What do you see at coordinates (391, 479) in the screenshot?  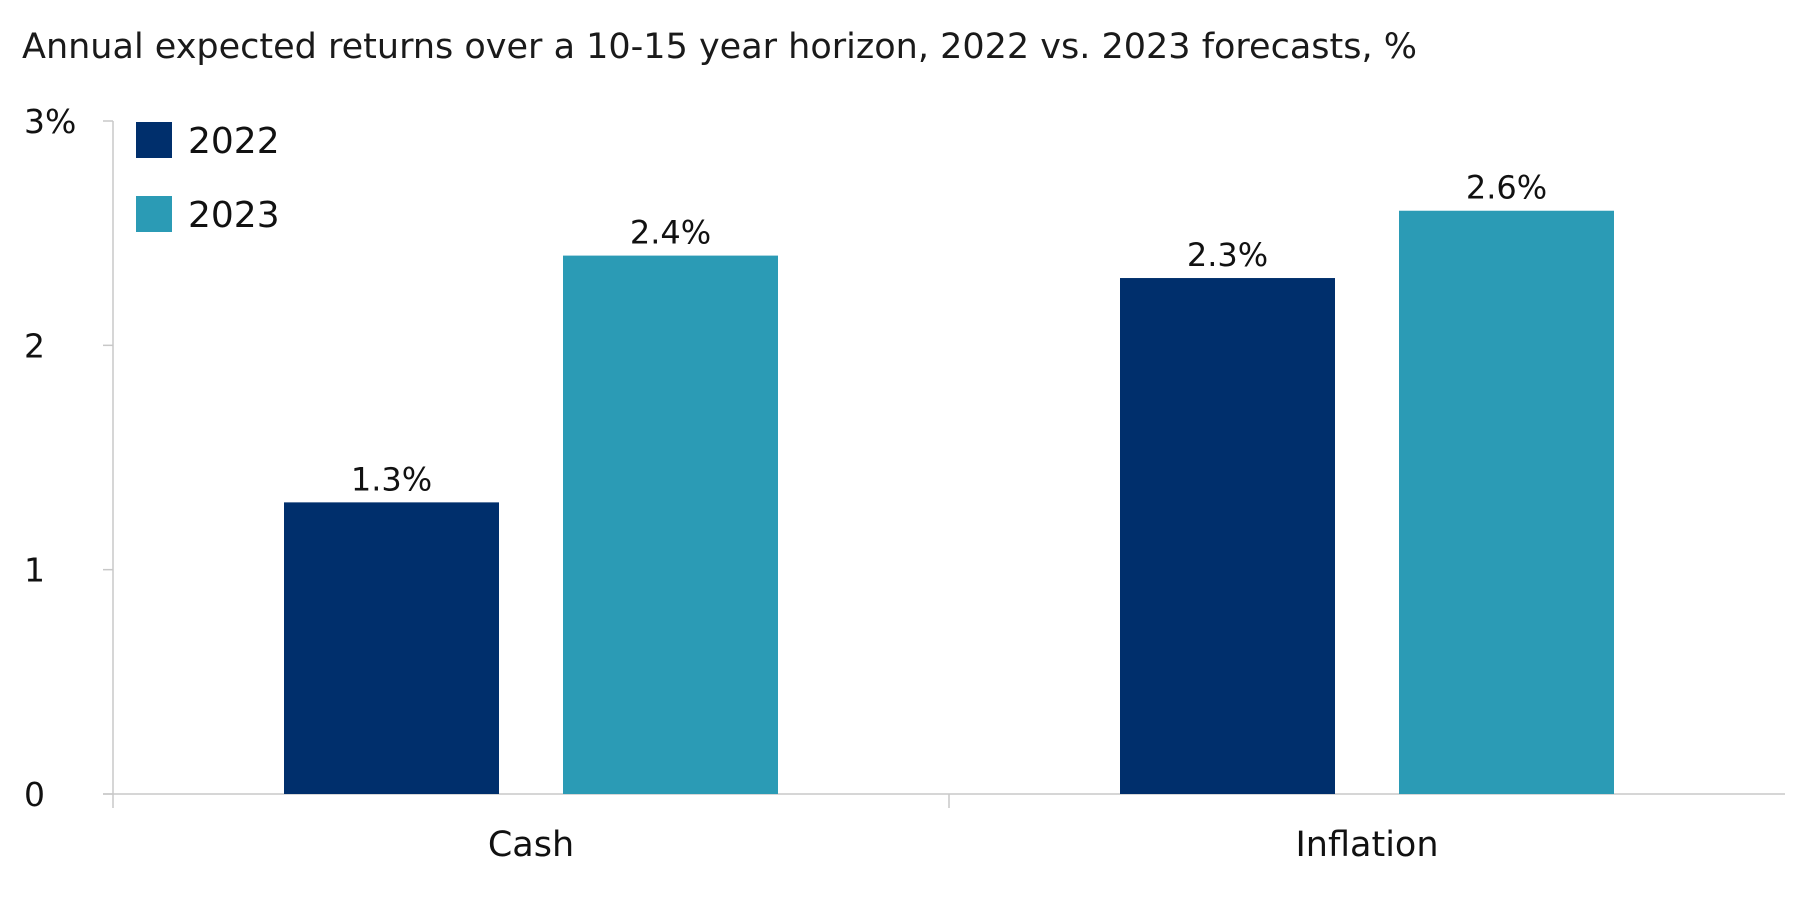 I see `data-label: 1.3%` at bounding box center [391, 479].